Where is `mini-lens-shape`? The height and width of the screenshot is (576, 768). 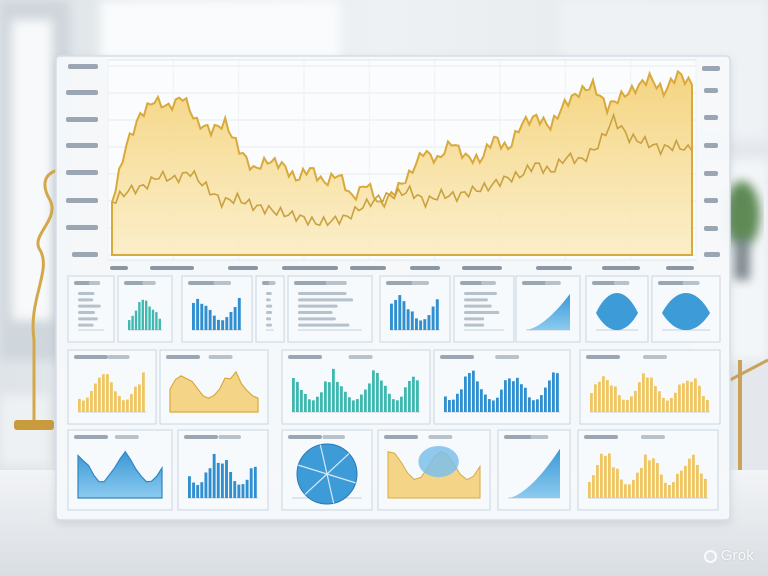 mini-lens-shape is located at coordinates (617, 312).